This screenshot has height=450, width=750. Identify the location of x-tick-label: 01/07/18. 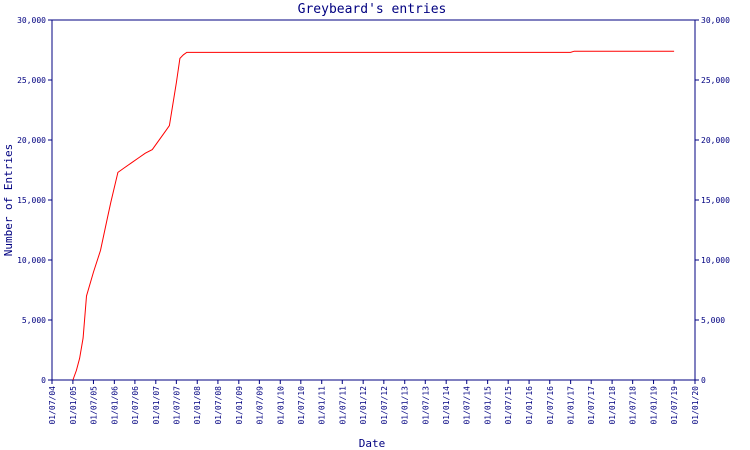
(633, 405).